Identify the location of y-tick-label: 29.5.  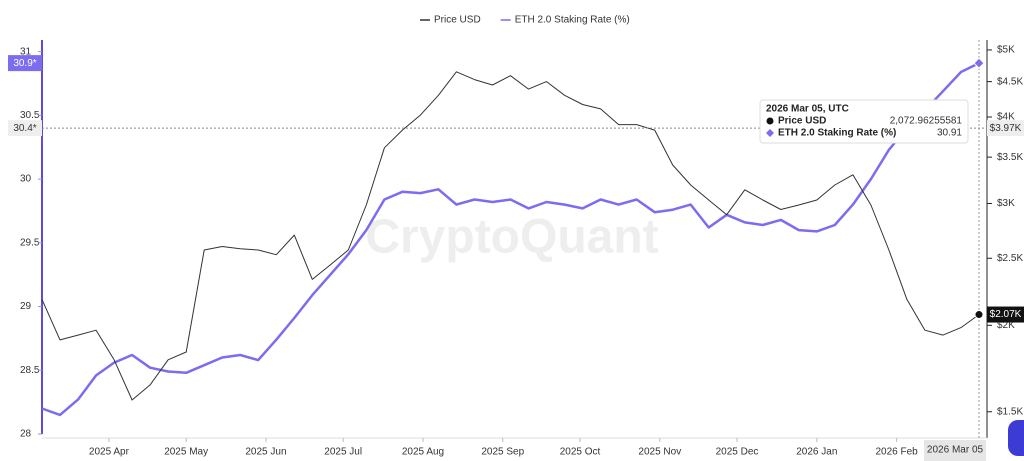
(30, 242).